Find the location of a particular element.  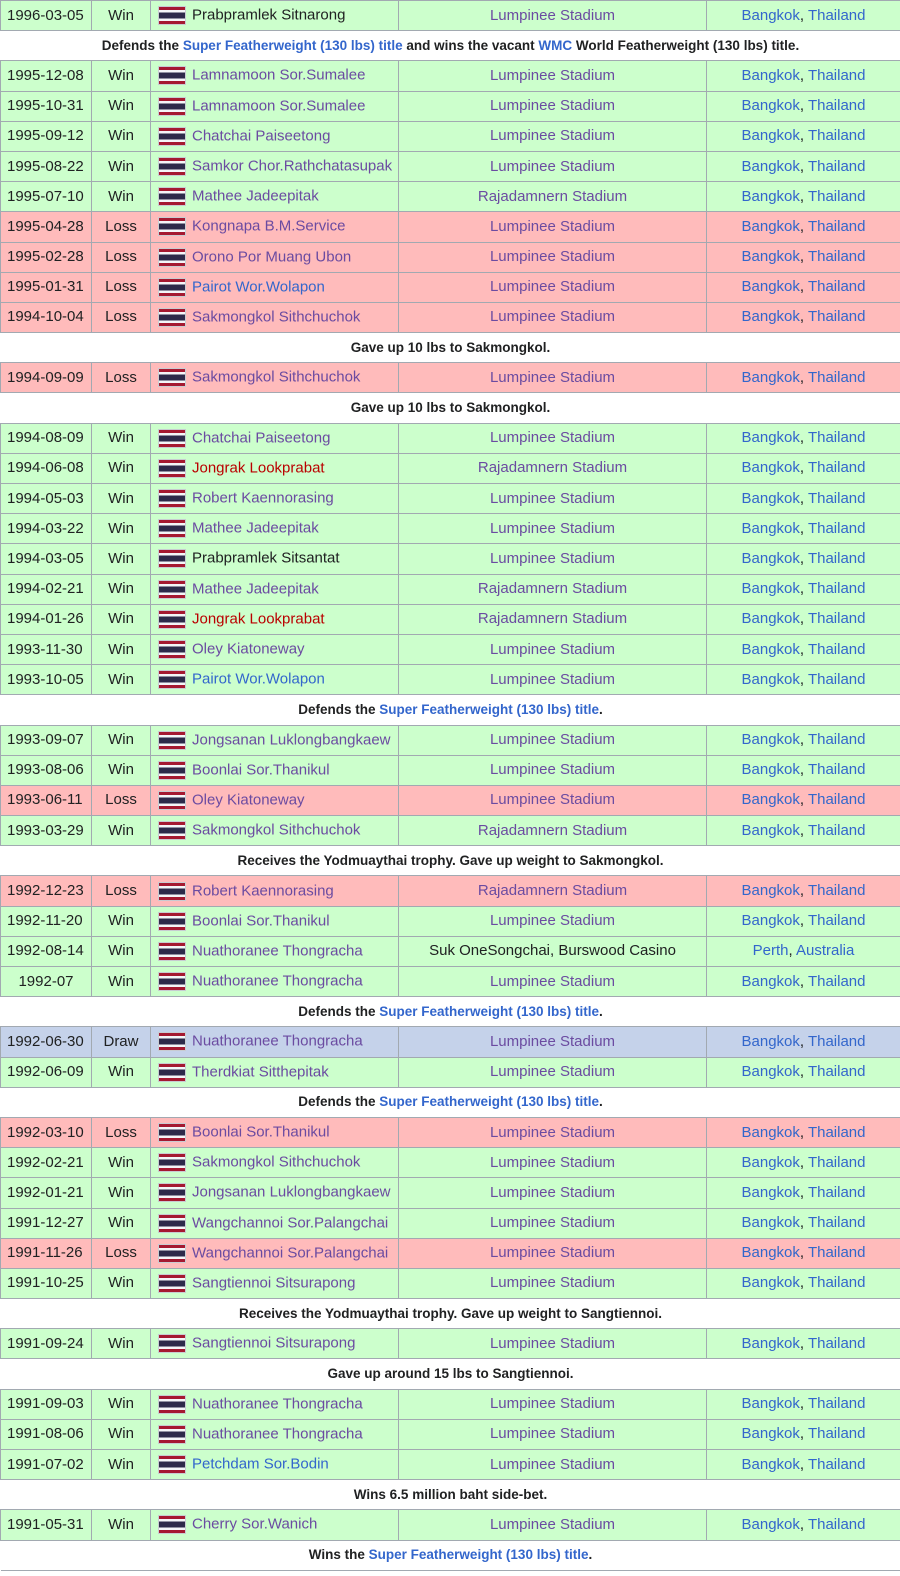

opponent-link: Chatchai Paiseetong is located at coordinates (261, 438).